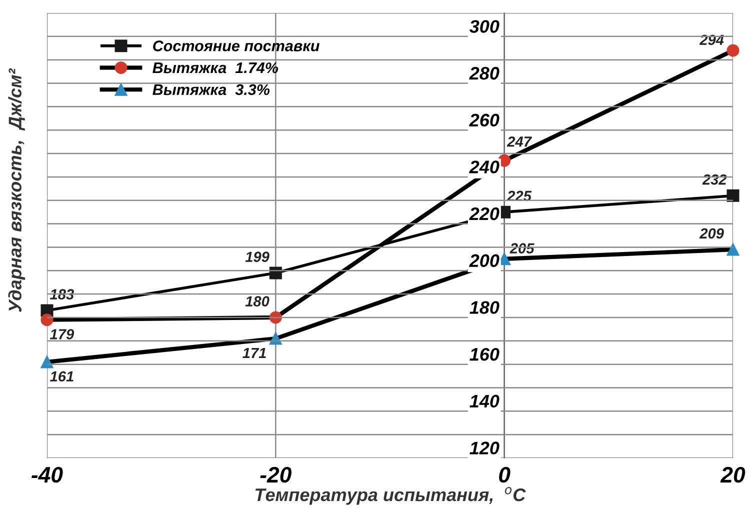 This screenshot has height=514, width=756. I want to click on y-tick-label: 220, so click(484, 213).